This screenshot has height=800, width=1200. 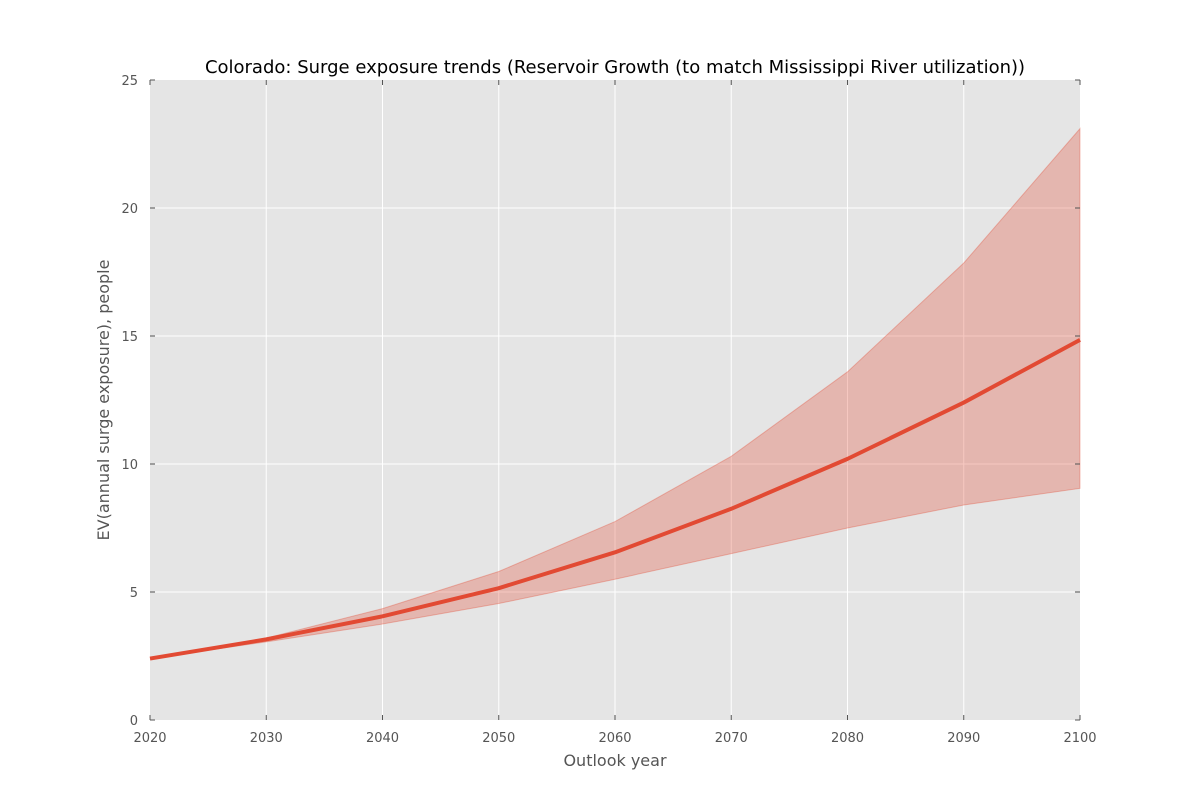 I want to click on x-tick-label: 2060, so click(x=614, y=738).